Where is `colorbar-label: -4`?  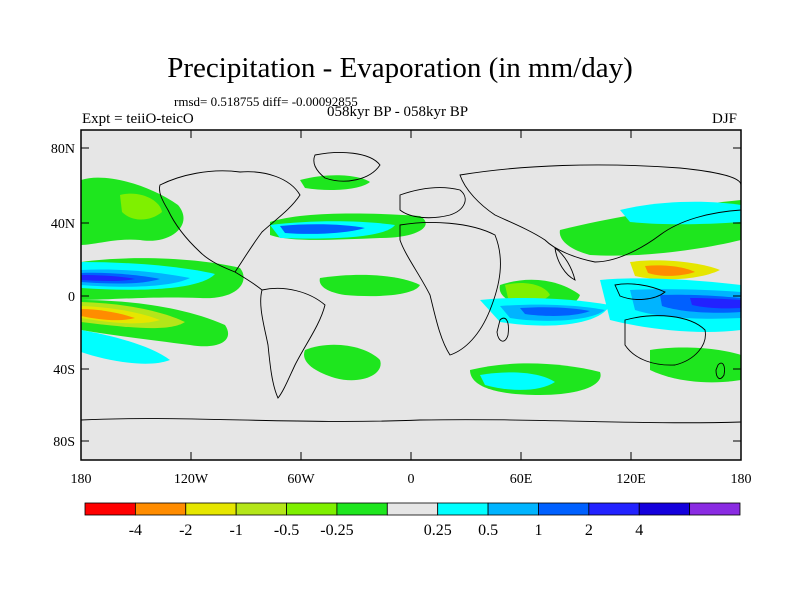 colorbar-label: -4 is located at coordinates (135, 530).